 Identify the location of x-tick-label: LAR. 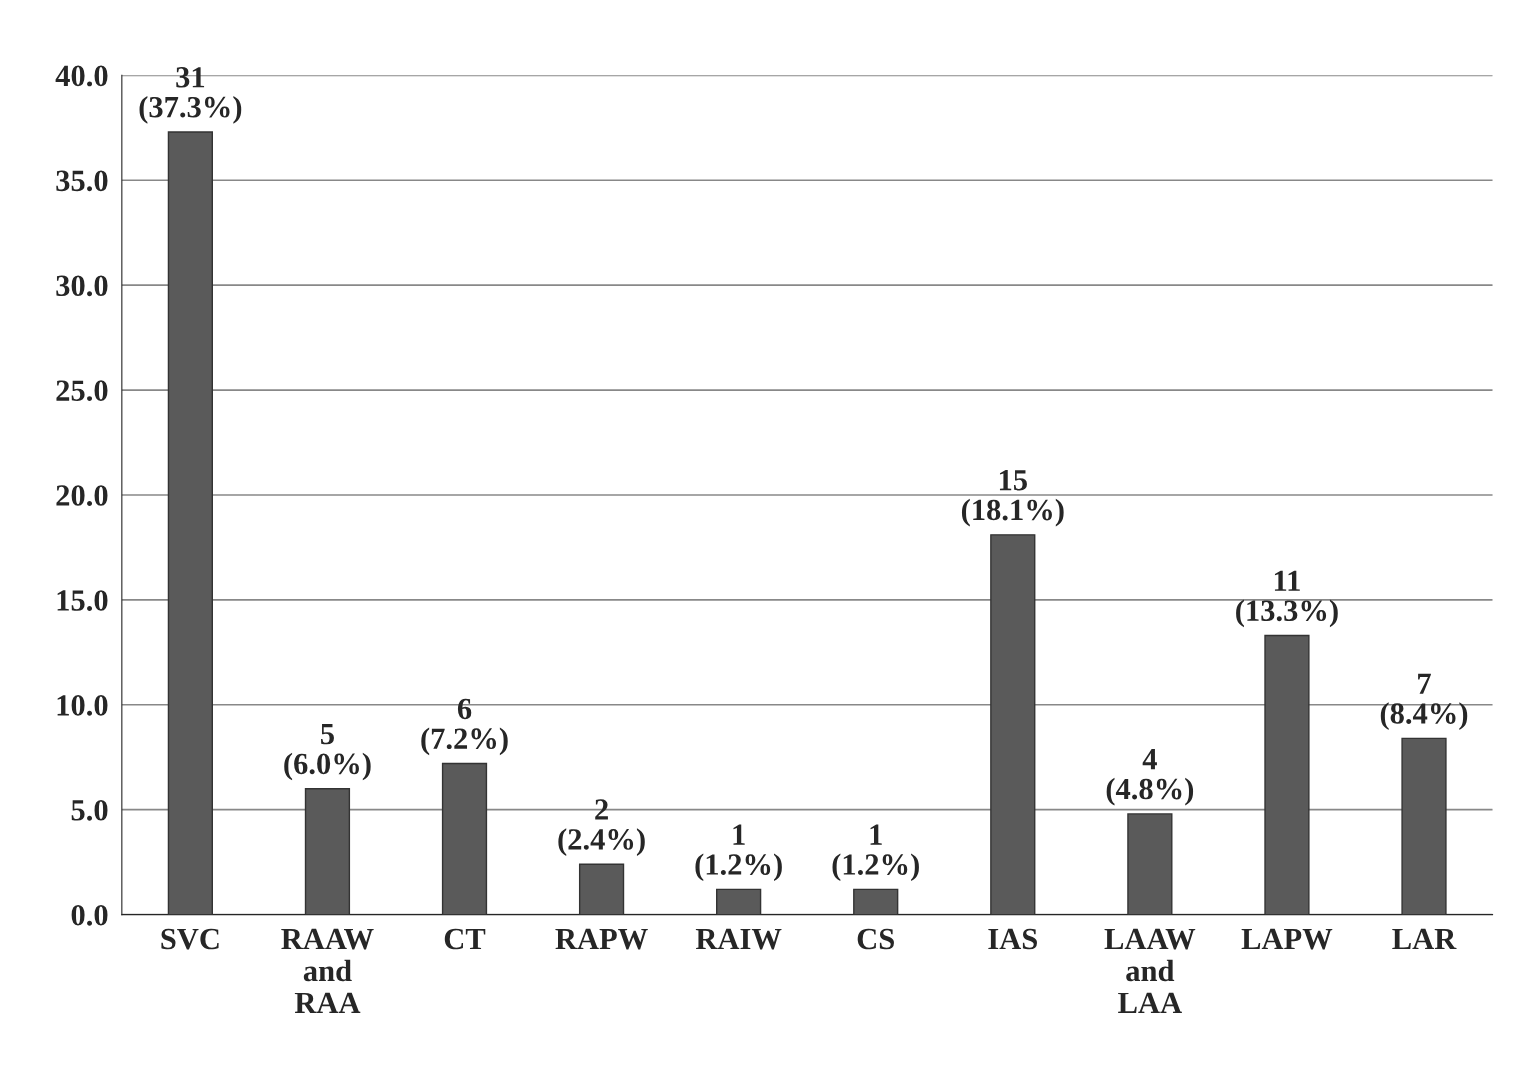
(1424, 938).